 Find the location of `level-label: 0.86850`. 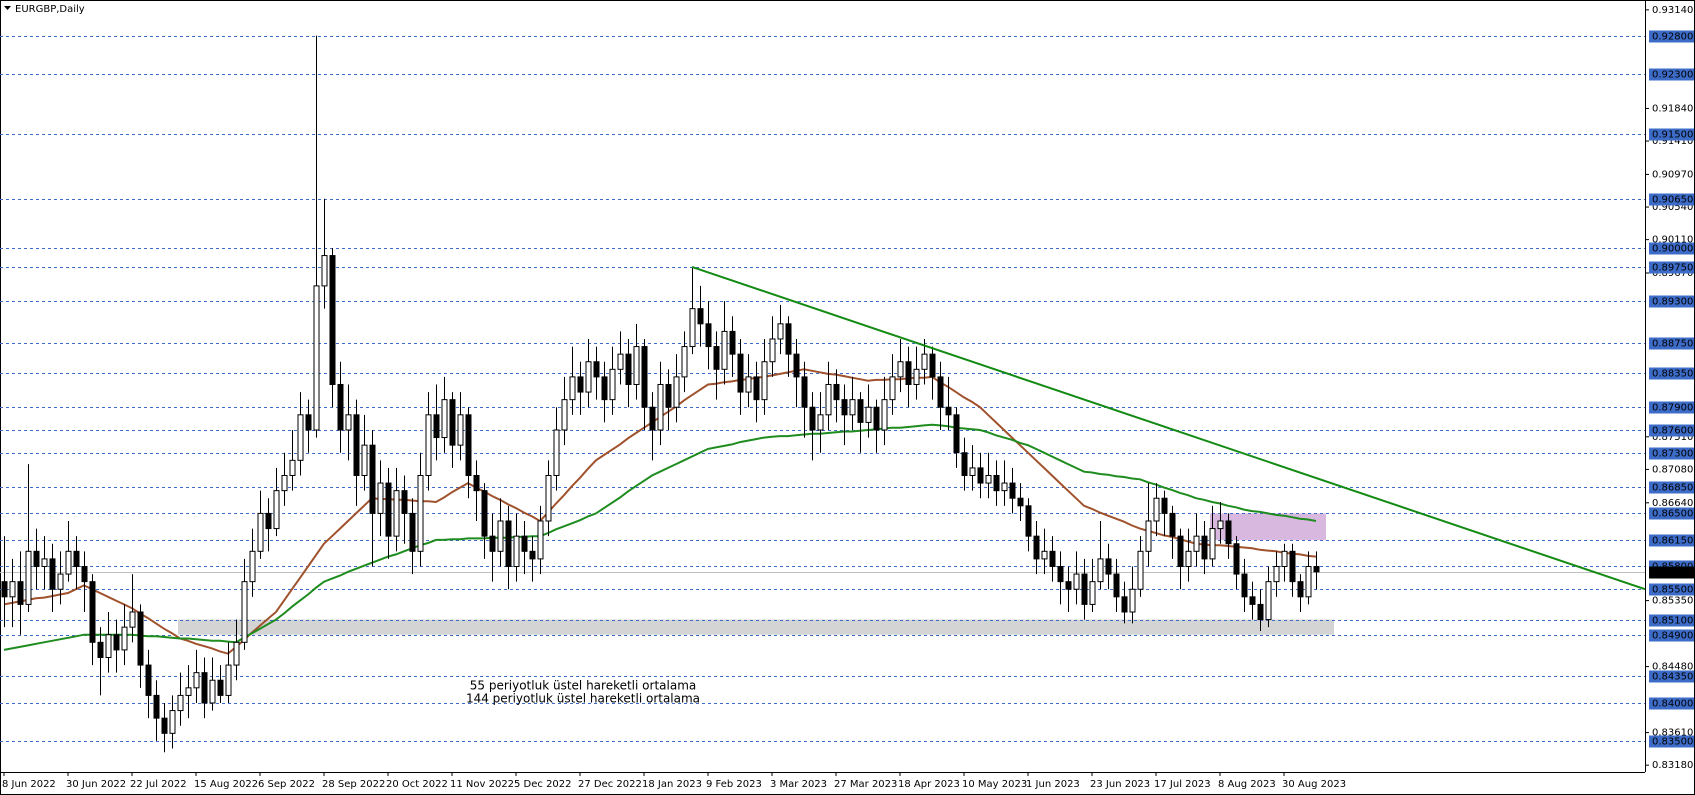

level-label: 0.86850 is located at coordinates (1672, 488).